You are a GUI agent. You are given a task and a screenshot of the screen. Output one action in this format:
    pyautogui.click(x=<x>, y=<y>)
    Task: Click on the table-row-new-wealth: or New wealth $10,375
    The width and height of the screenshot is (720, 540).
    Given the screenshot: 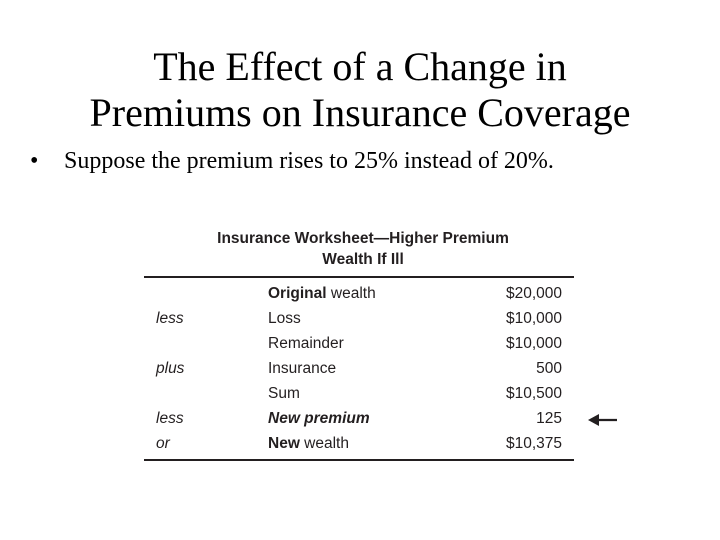 What is the action you would take?
    pyautogui.click(x=359, y=443)
    